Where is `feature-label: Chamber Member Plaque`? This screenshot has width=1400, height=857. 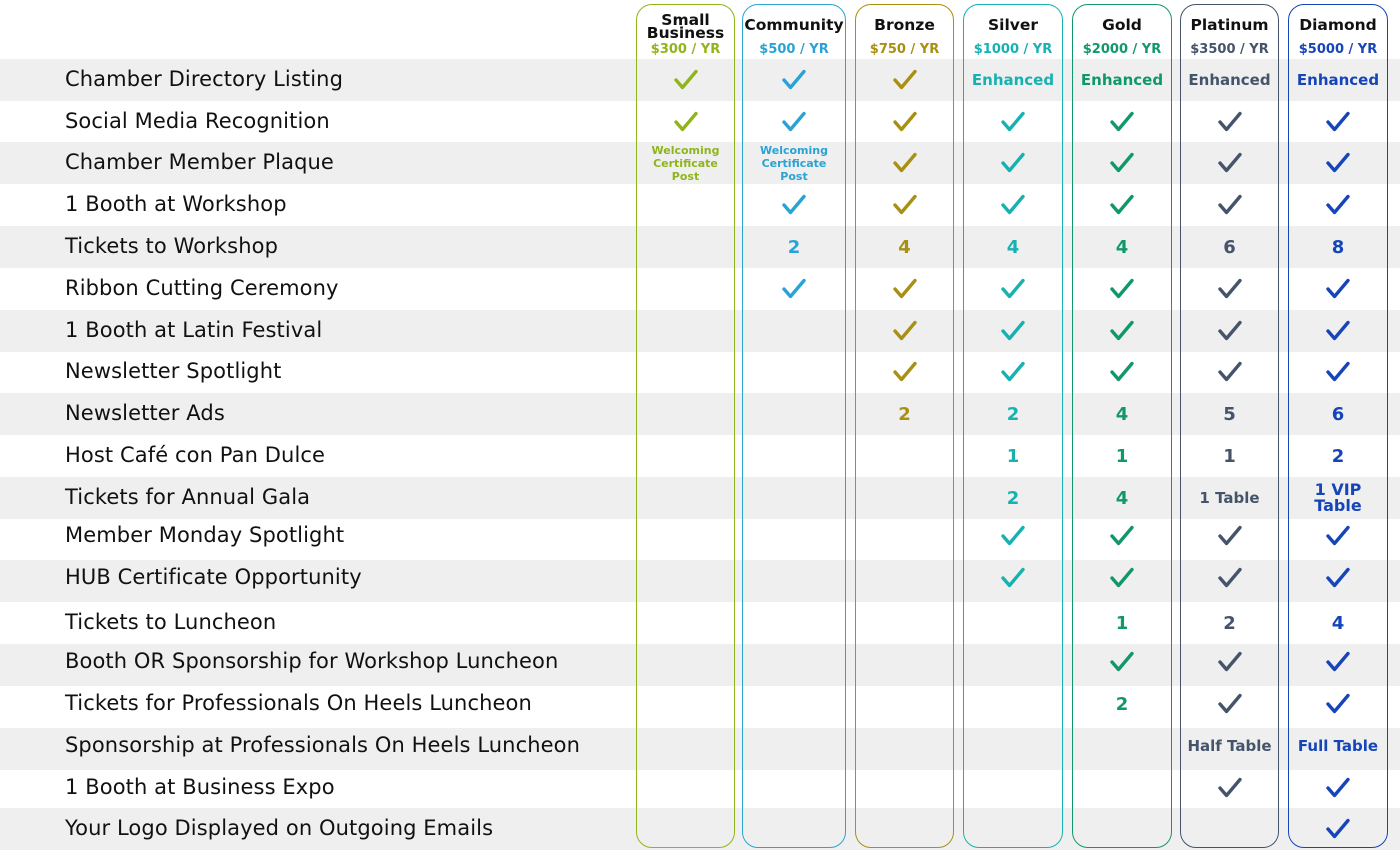 feature-label: Chamber Member Plaque is located at coordinates (199, 162).